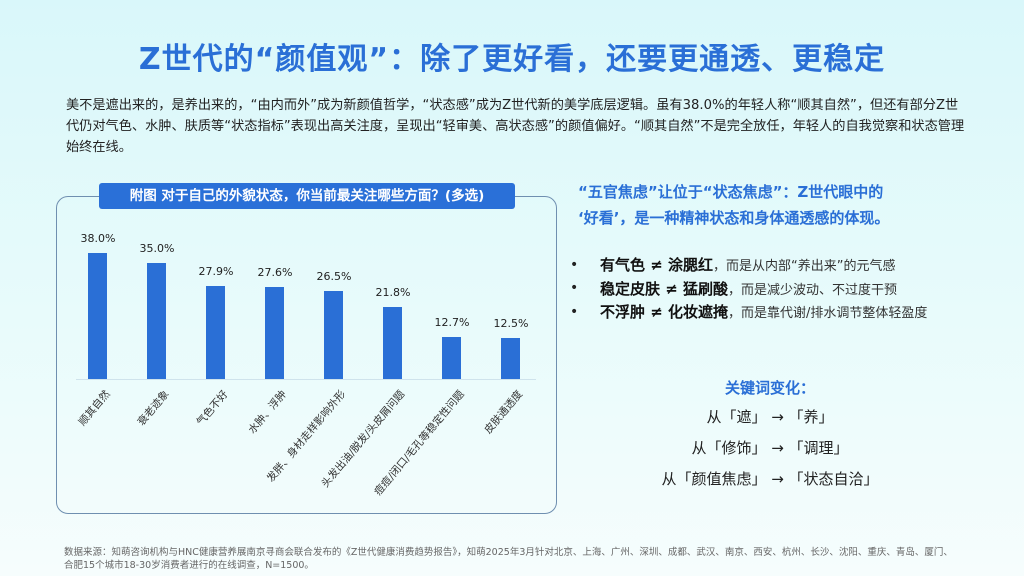 The width and height of the screenshot is (1024, 576). What do you see at coordinates (828, 314) in the screenshot?
I see `bullet-rest: ，而是靠代谢/排水调节整体轻盈度` at bounding box center [828, 314].